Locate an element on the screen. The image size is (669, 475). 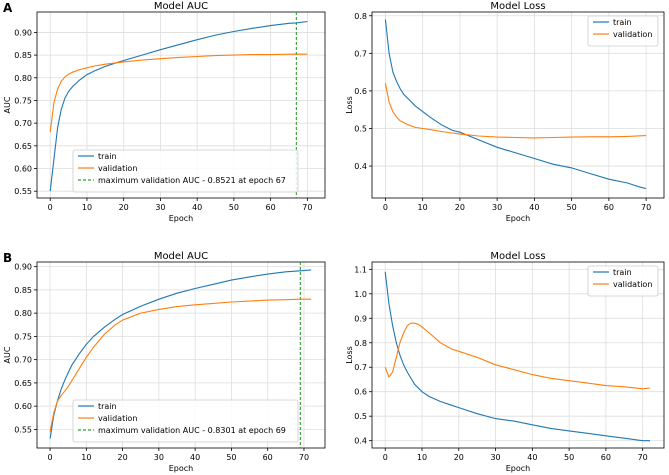
panel-letter-a: A is located at coordinates (8, 8).